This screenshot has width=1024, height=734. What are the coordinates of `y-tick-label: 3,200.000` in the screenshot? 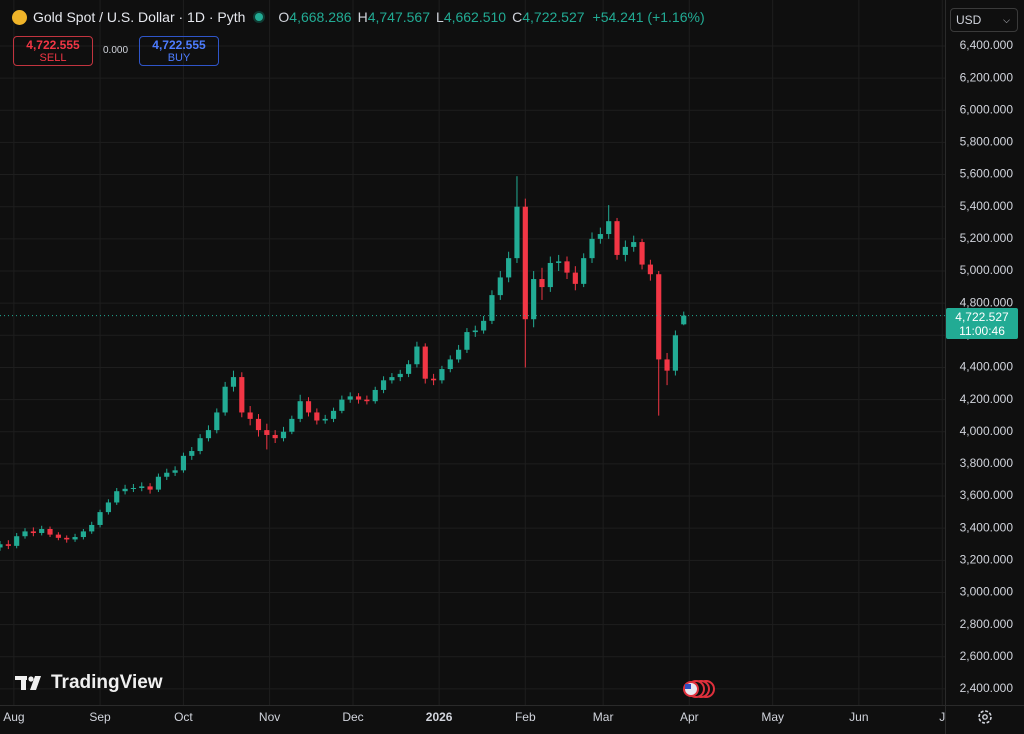 It's located at (987, 560).